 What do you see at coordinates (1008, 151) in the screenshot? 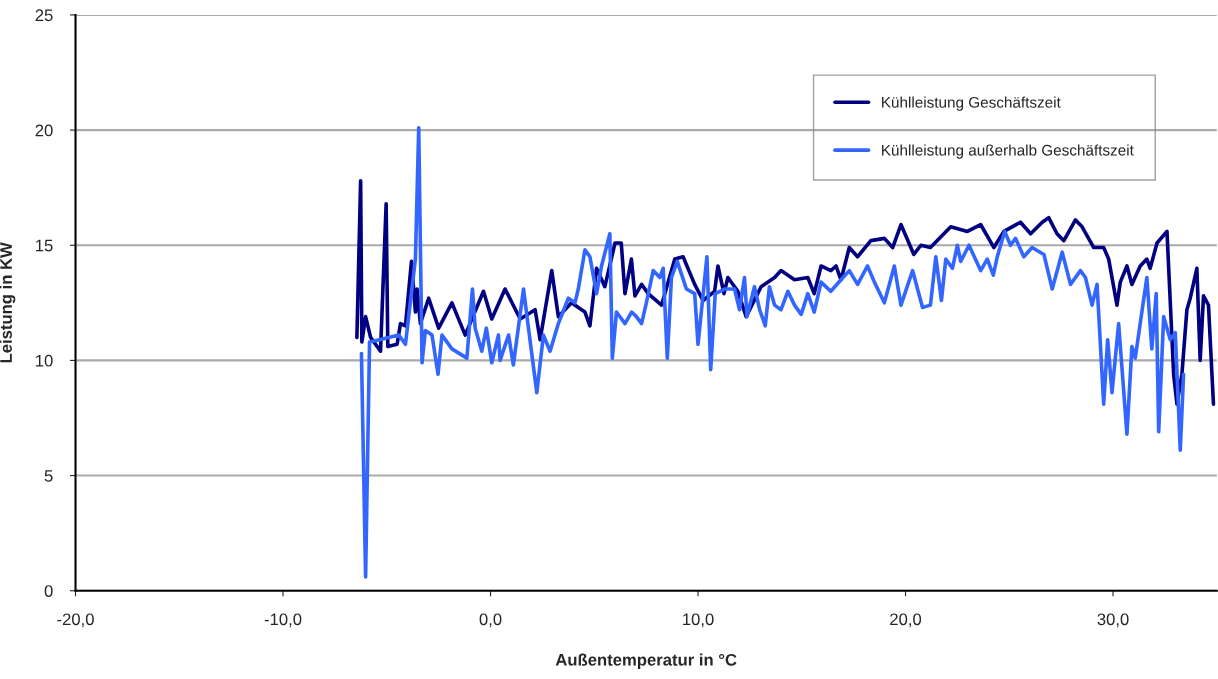
I see `legend-label: Kühlleistung außerhalb Geschäftszeit` at bounding box center [1008, 151].